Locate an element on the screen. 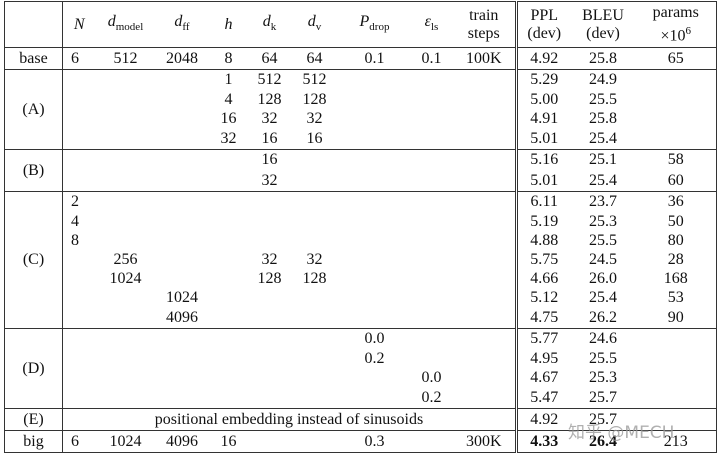 This screenshot has width=720, height=459. cell: 213 is located at coordinates (676, 441).